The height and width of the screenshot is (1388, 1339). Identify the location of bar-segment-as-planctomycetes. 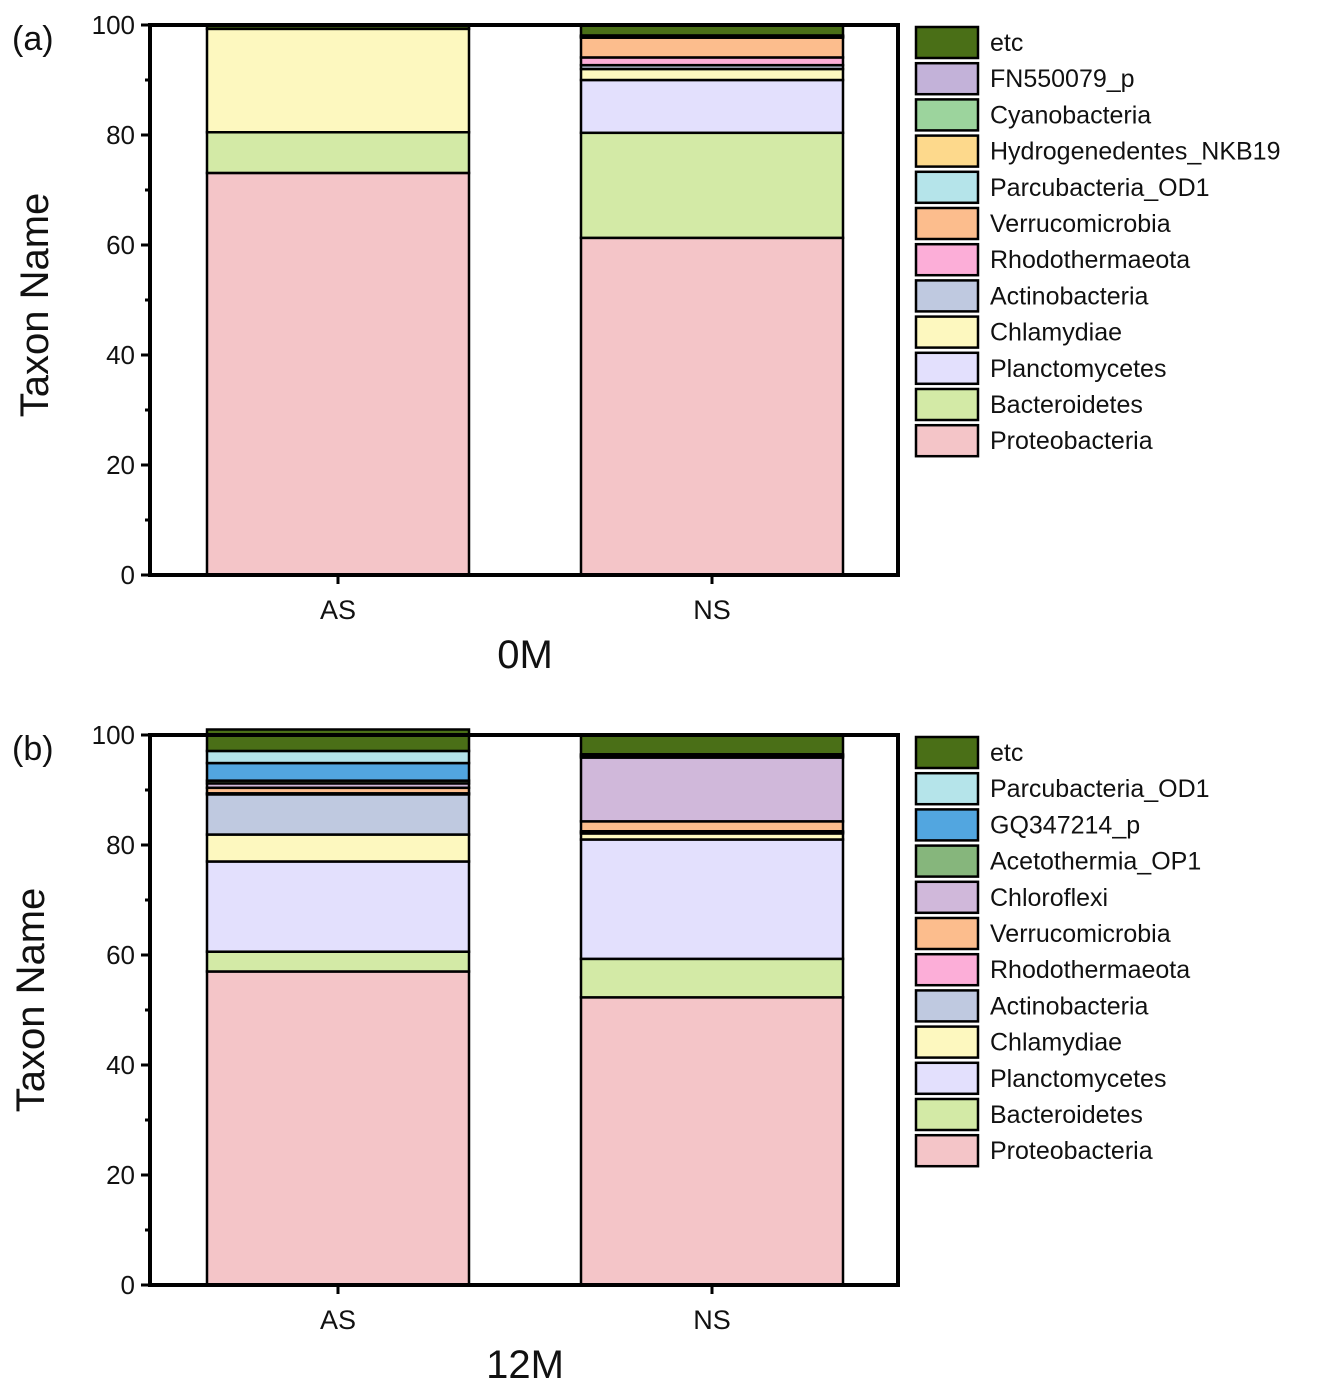
(338, 906).